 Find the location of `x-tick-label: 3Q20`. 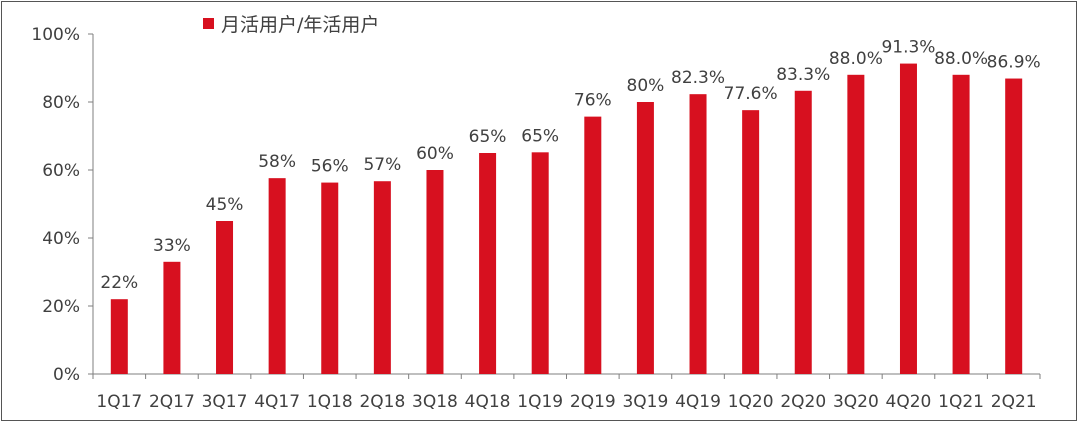

x-tick-label: 3Q20 is located at coordinates (856, 402).